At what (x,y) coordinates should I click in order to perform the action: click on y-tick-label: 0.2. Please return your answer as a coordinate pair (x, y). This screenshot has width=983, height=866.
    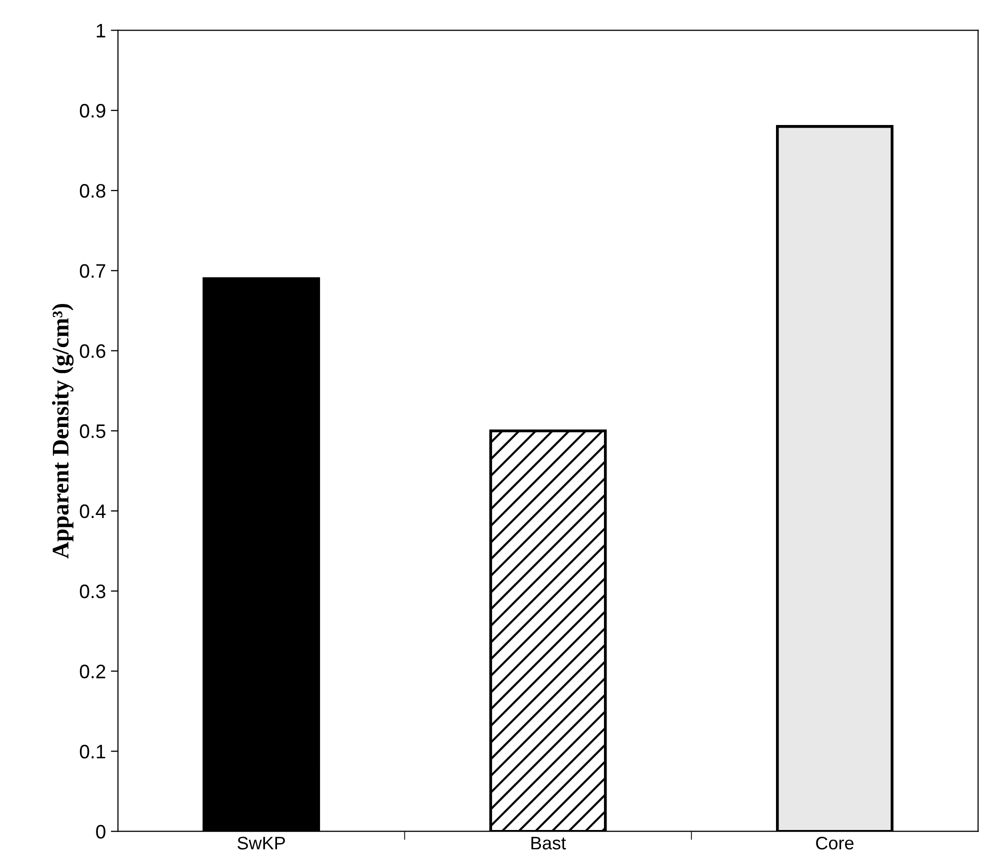
    Looking at the image, I should click on (93, 671).